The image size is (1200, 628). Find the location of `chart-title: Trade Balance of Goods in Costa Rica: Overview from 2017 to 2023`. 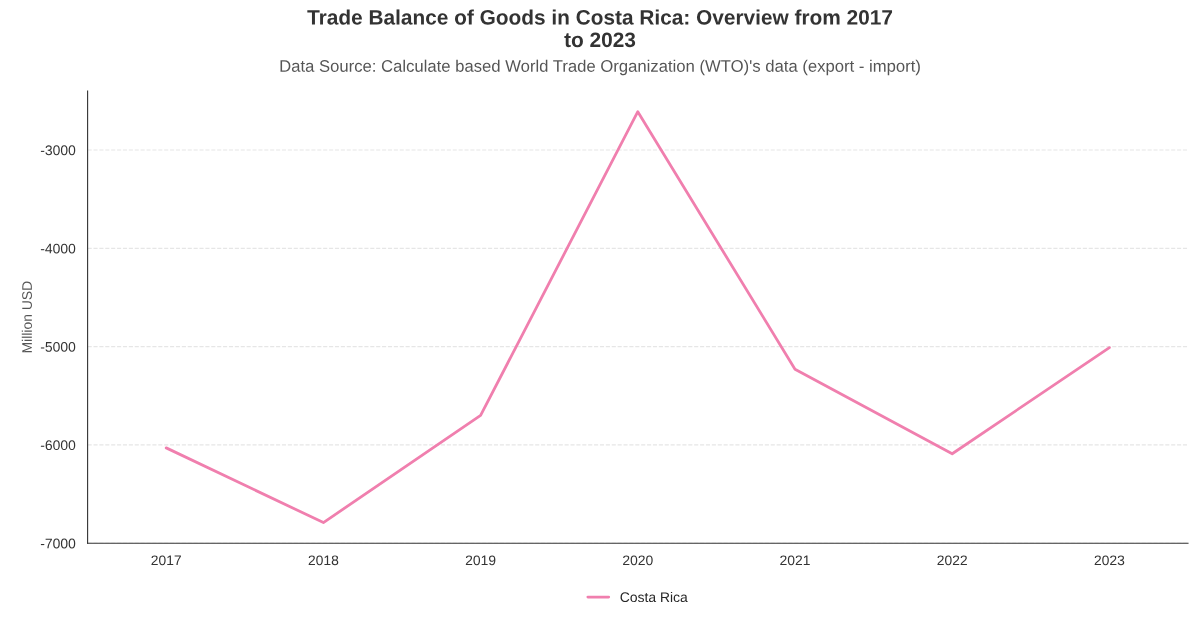

chart-title: Trade Balance of Goods in Costa Rica: Overview from 2017 to 2023 is located at coordinates (600, 28).